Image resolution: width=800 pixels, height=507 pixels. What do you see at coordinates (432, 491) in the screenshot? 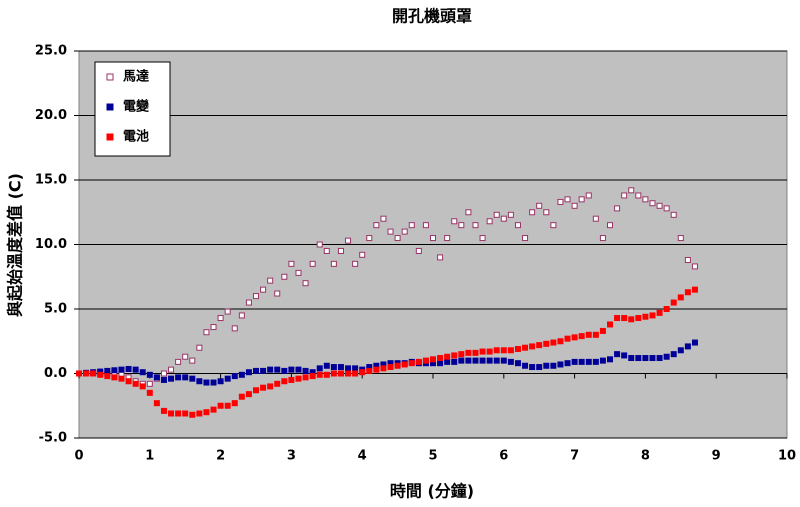
I see `x-axis-title: 時間 (分鐘)` at bounding box center [432, 491].